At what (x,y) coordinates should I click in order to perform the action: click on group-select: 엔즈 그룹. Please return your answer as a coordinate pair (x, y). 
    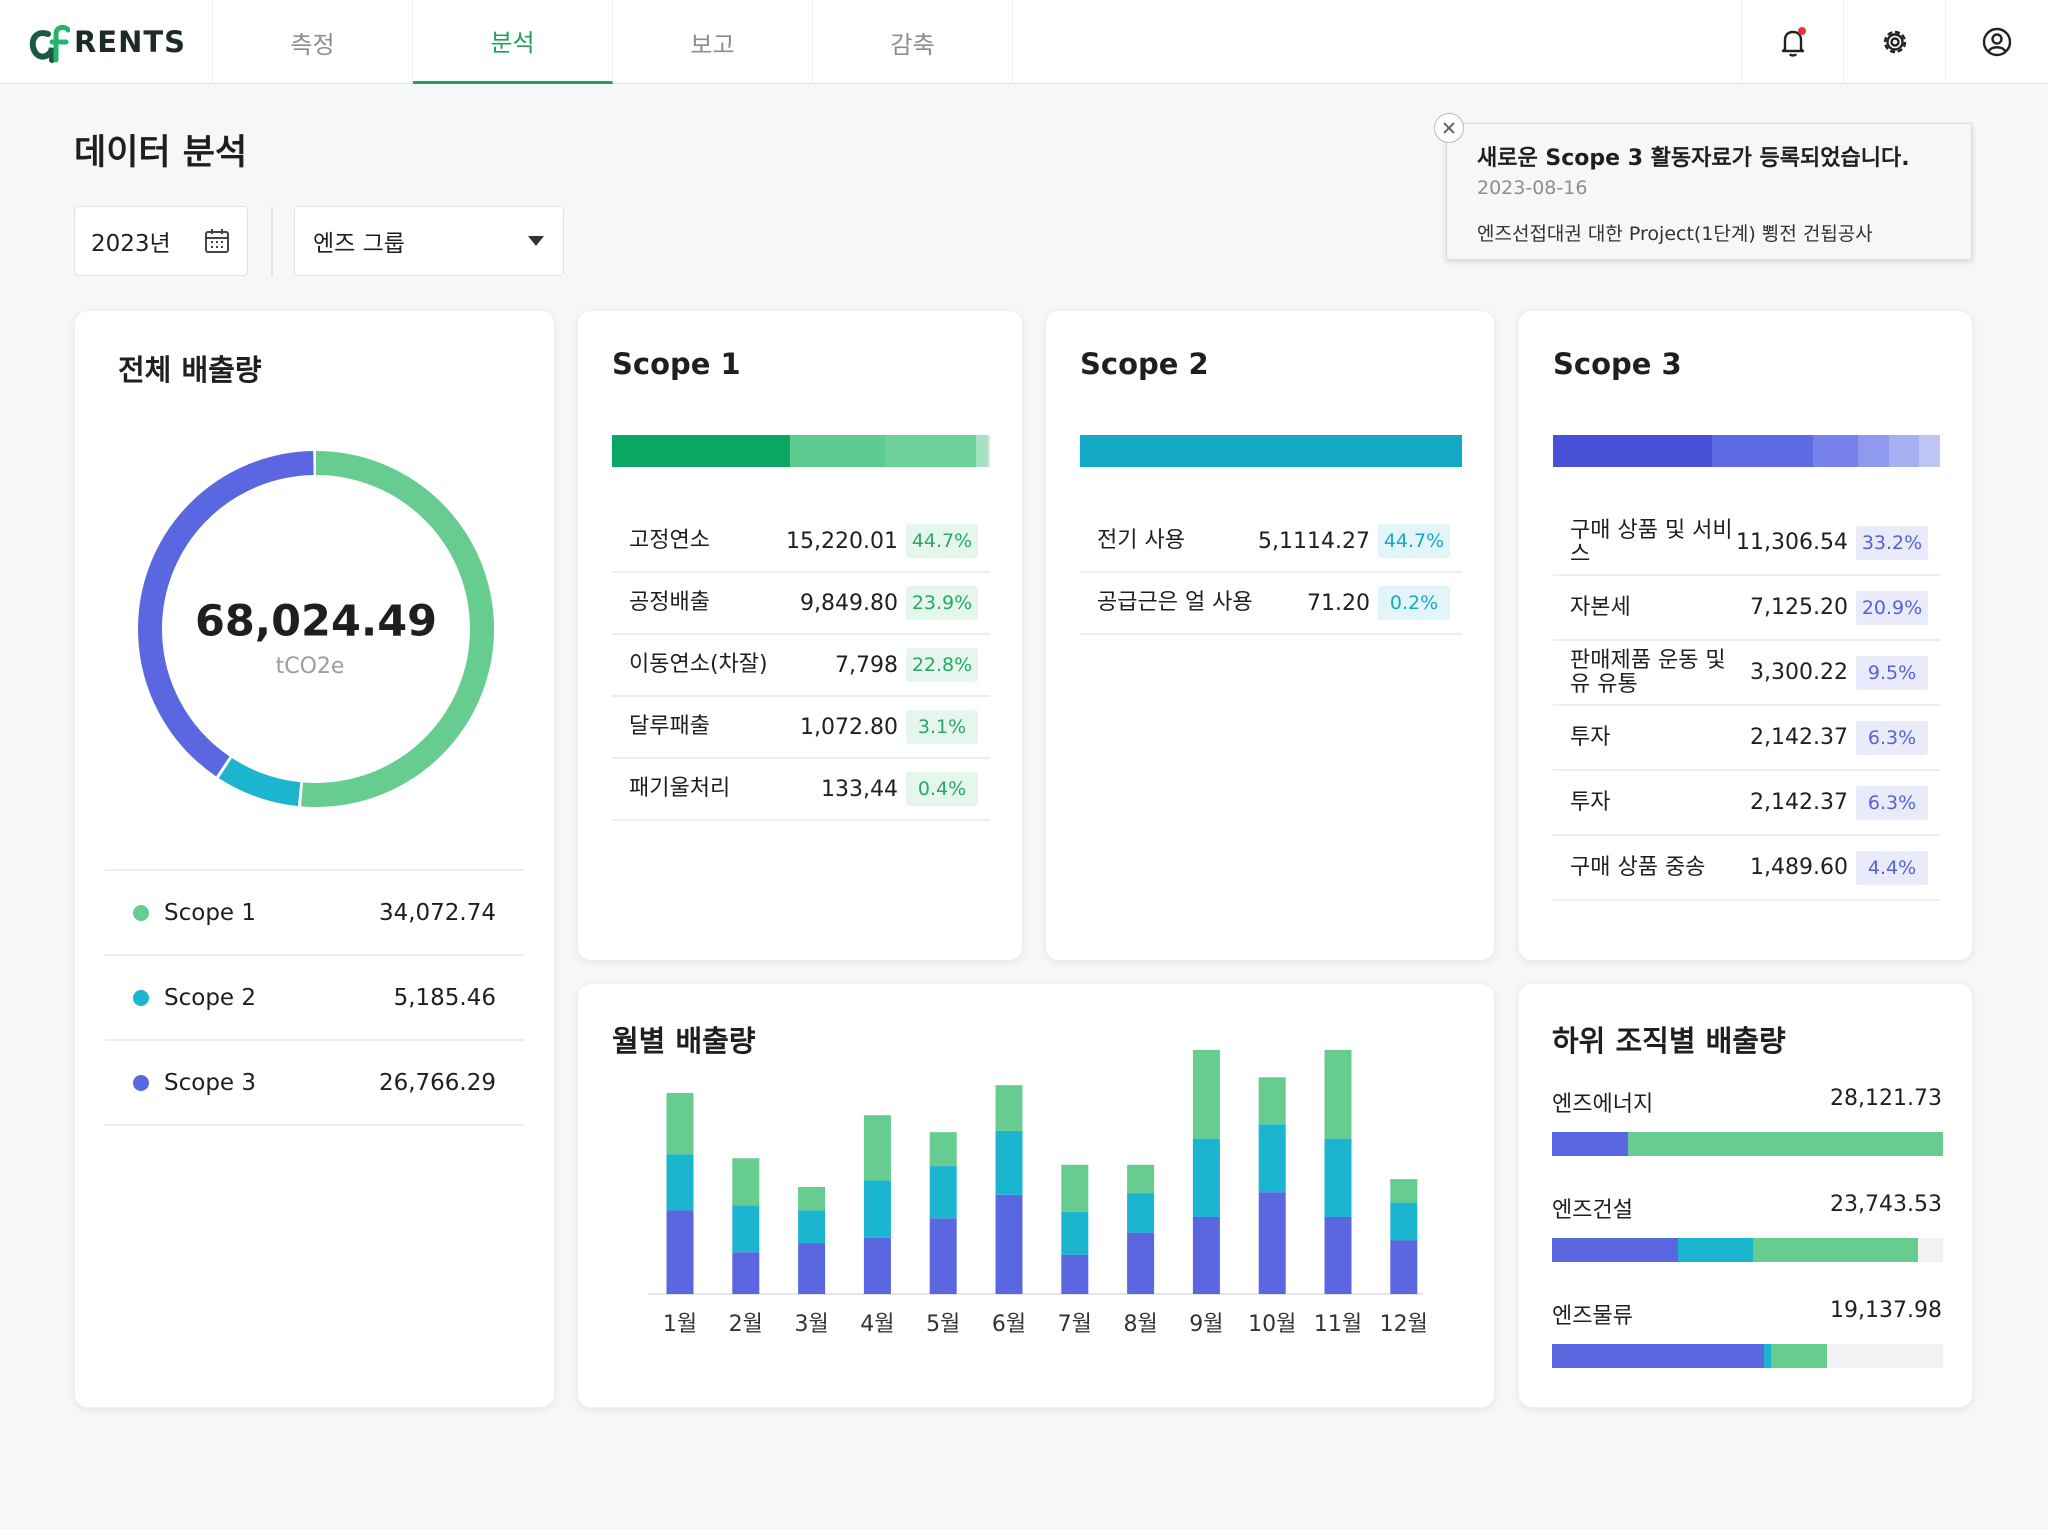
    Looking at the image, I should click on (429, 241).